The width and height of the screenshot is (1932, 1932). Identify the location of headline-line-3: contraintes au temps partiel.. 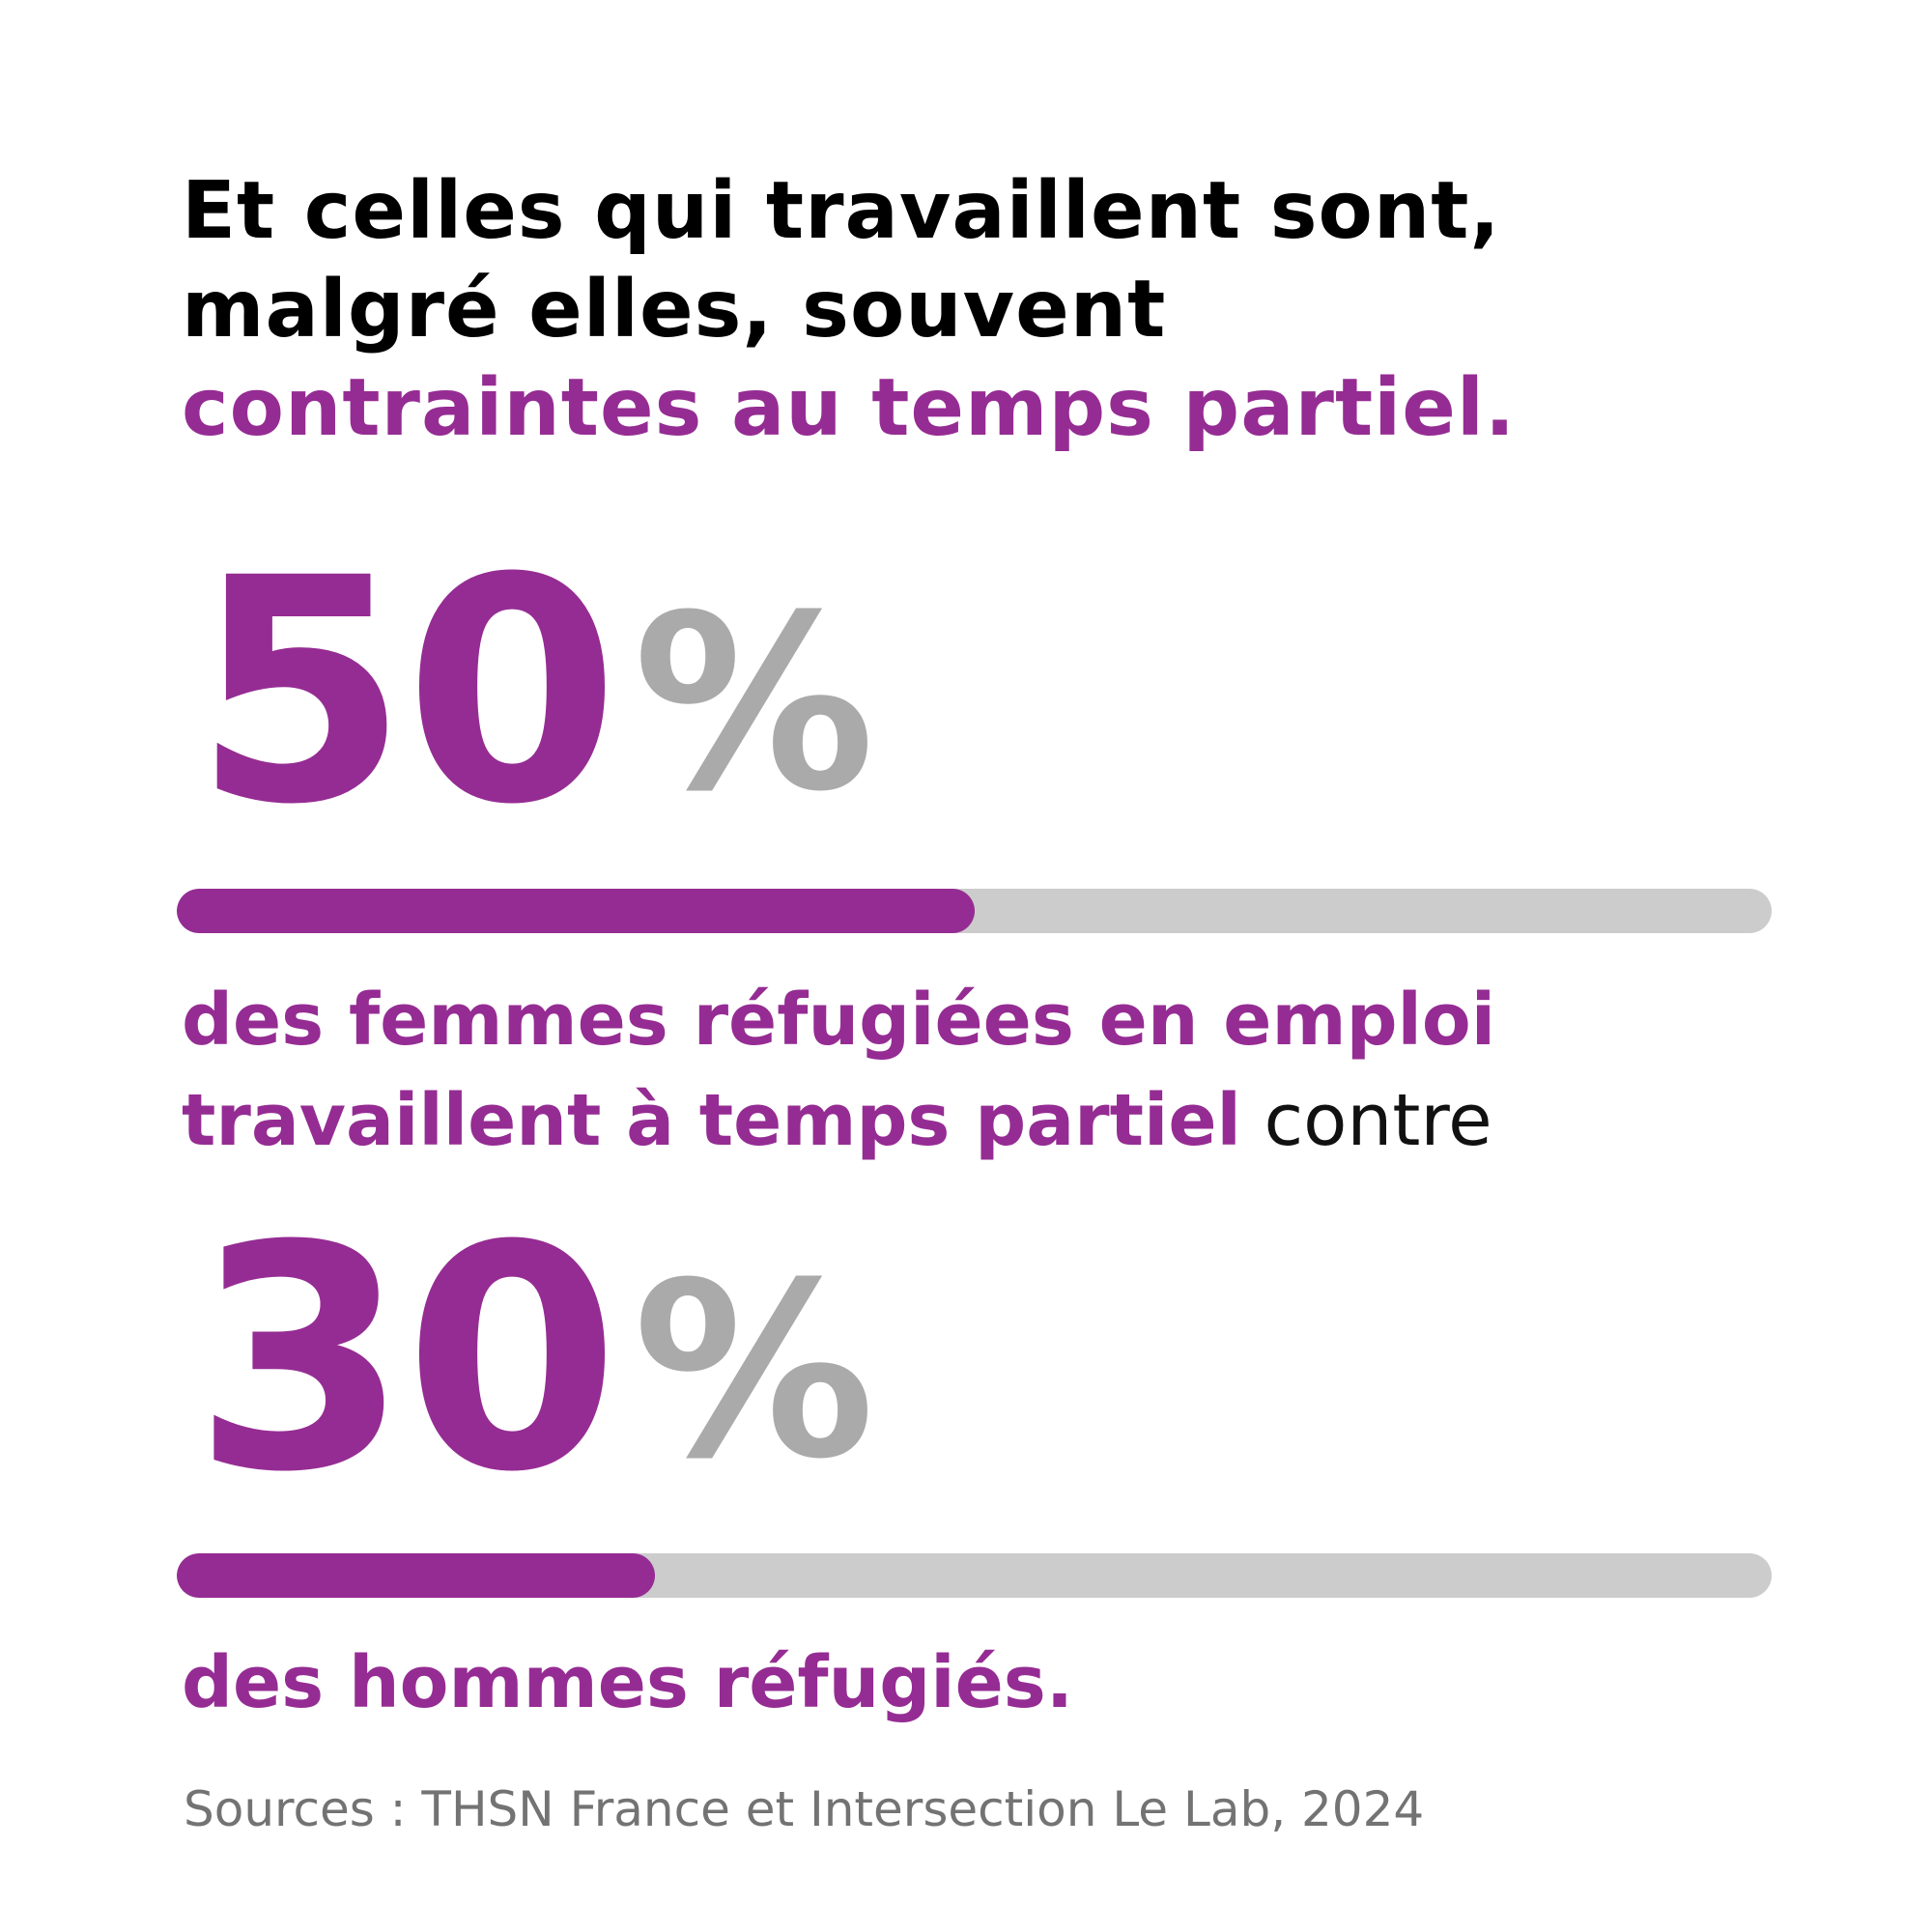
(849, 408).